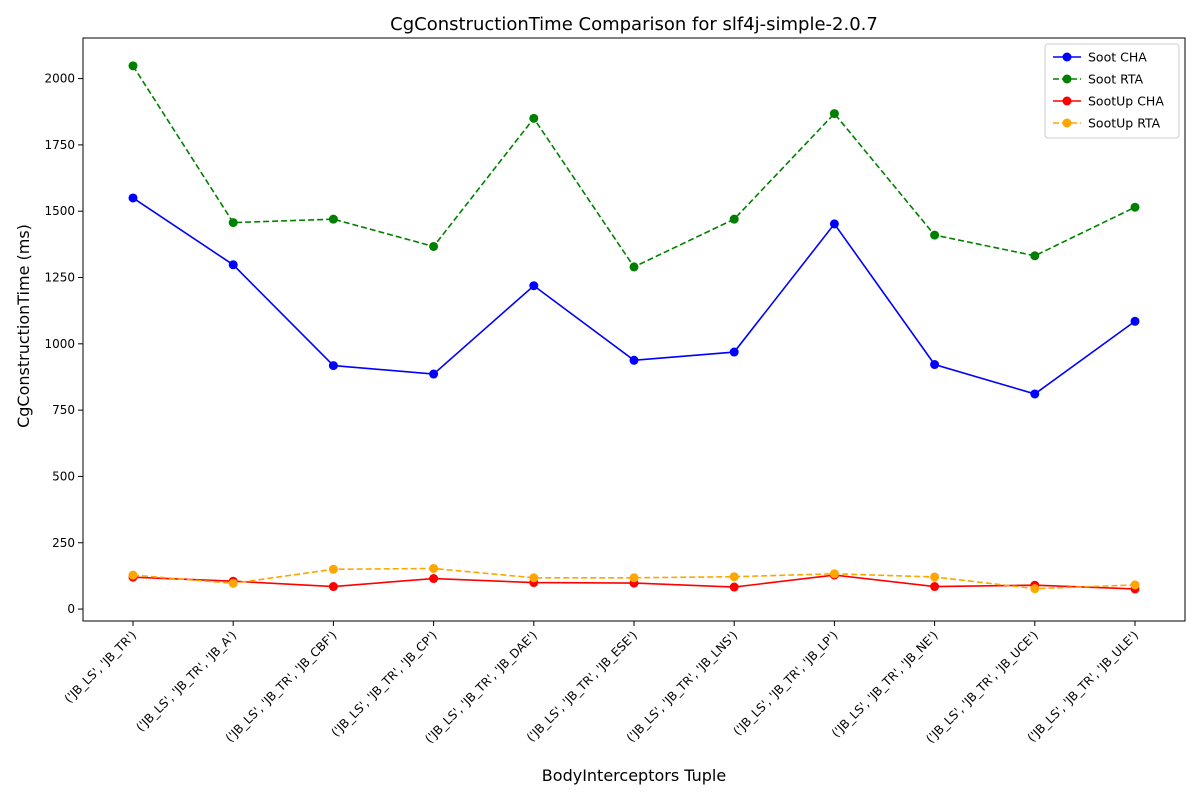 The image size is (1200, 800). I want to click on x-axis-label: BodyInterceptors Tuple, so click(634, 775).